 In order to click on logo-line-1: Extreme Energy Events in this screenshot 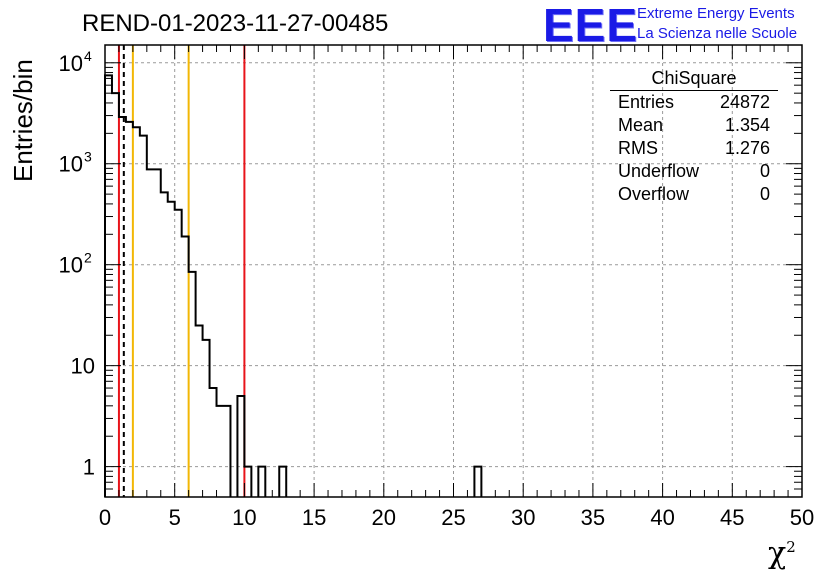, I will do `click(716, 13)`.